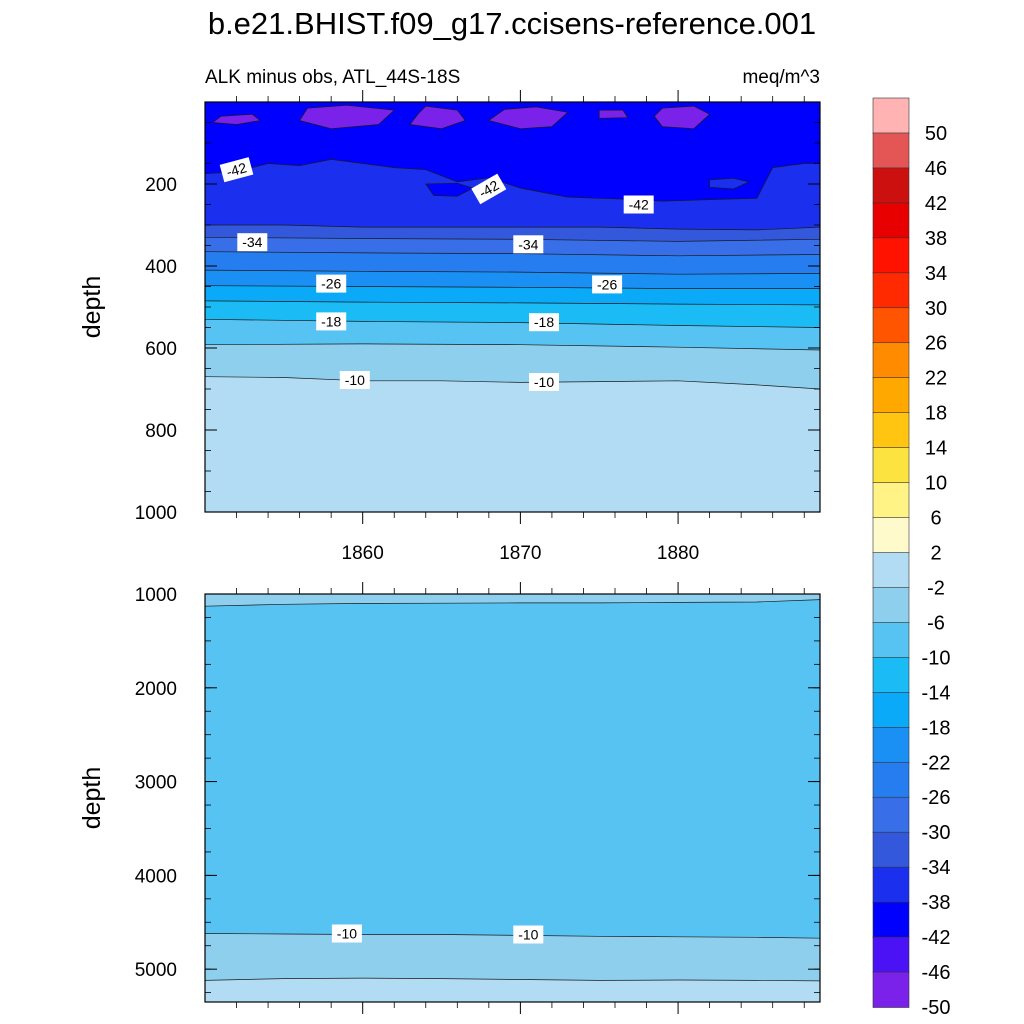 The image size is (1024, 1024). Describe the element at coordinates (936, 1008) in the screenshot. I see `colorbar-label-0: -50` at that location.